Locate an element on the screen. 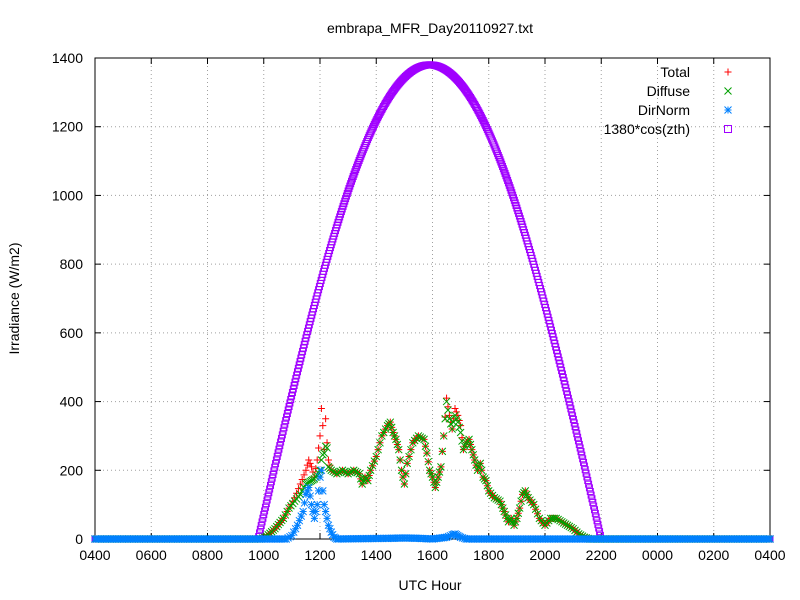  y-tick-label: 400 is located at coordinates (72, 402).